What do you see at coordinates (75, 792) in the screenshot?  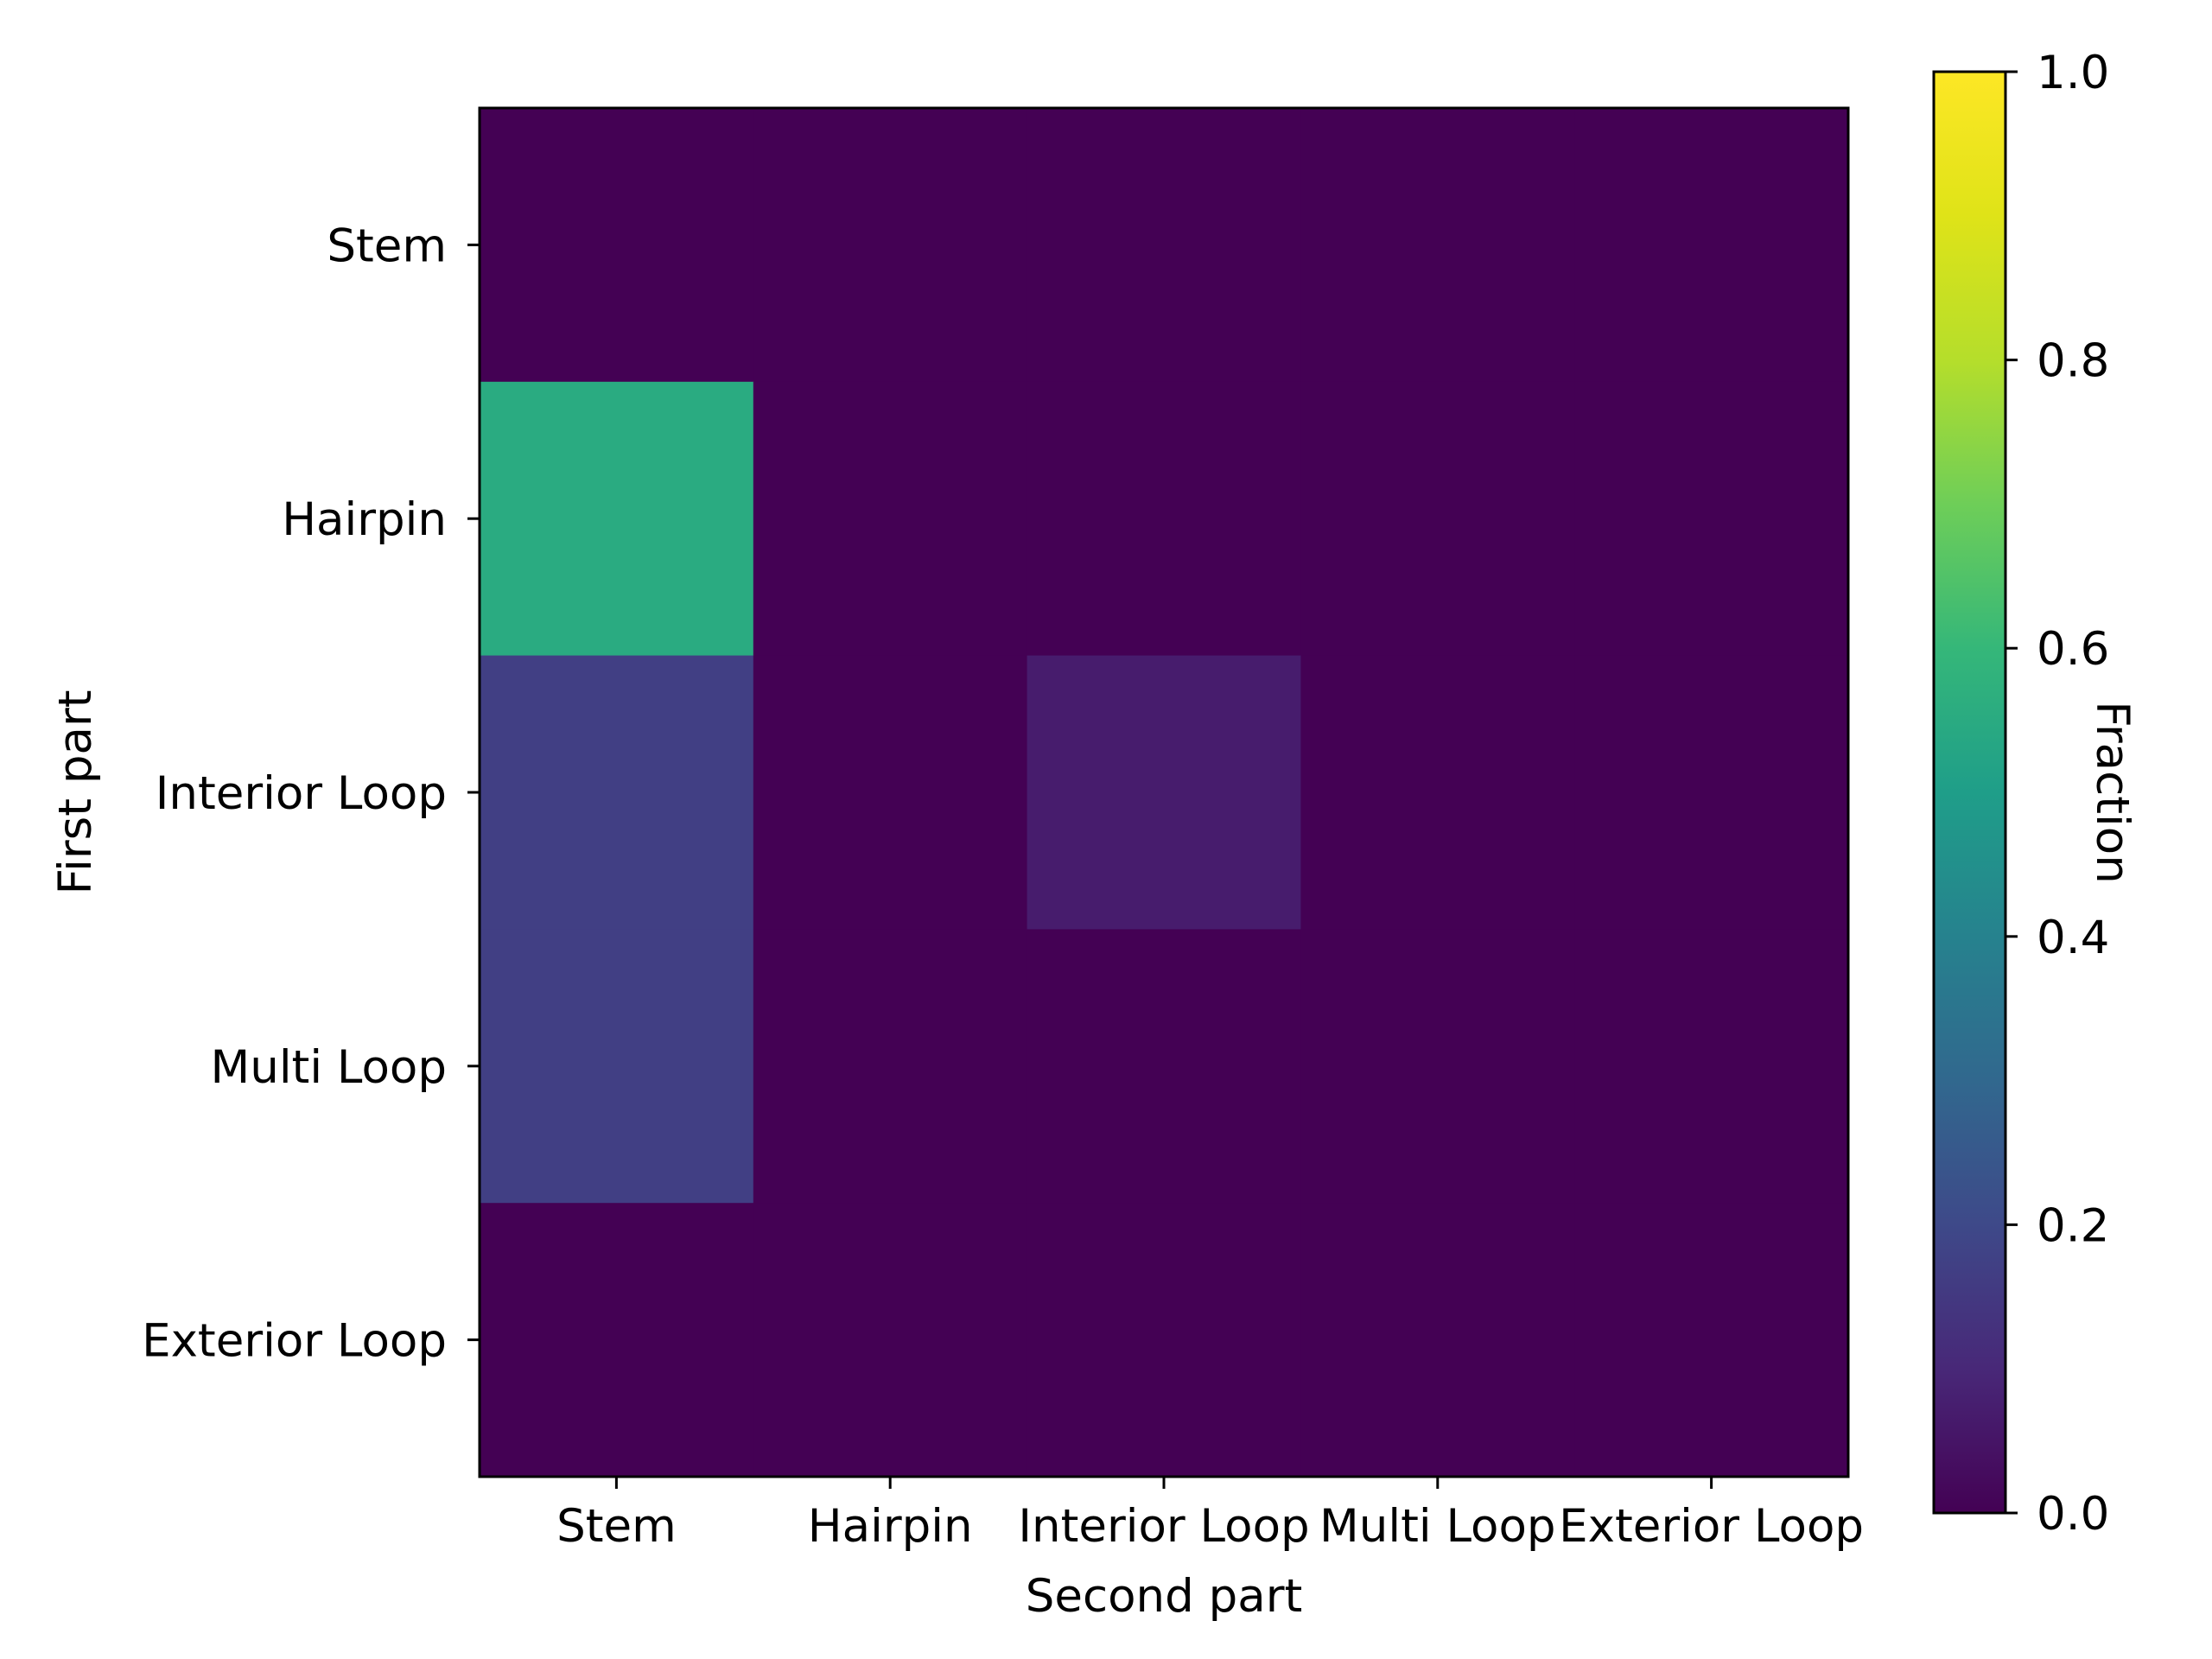 I see `y-axis-label: First part` at bounding box center [75, 792].